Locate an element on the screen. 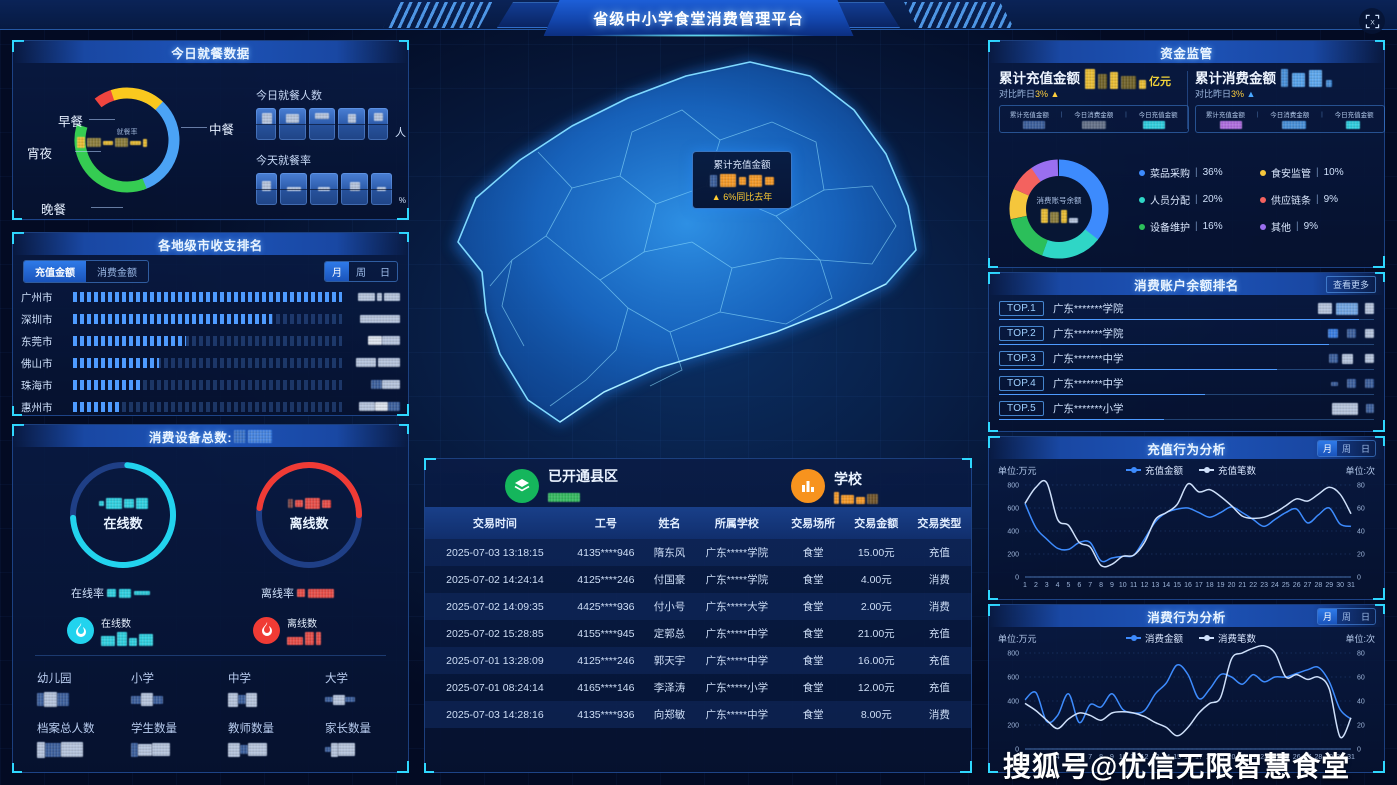  svg-text: 24 is located at coordinates (1275, 585).